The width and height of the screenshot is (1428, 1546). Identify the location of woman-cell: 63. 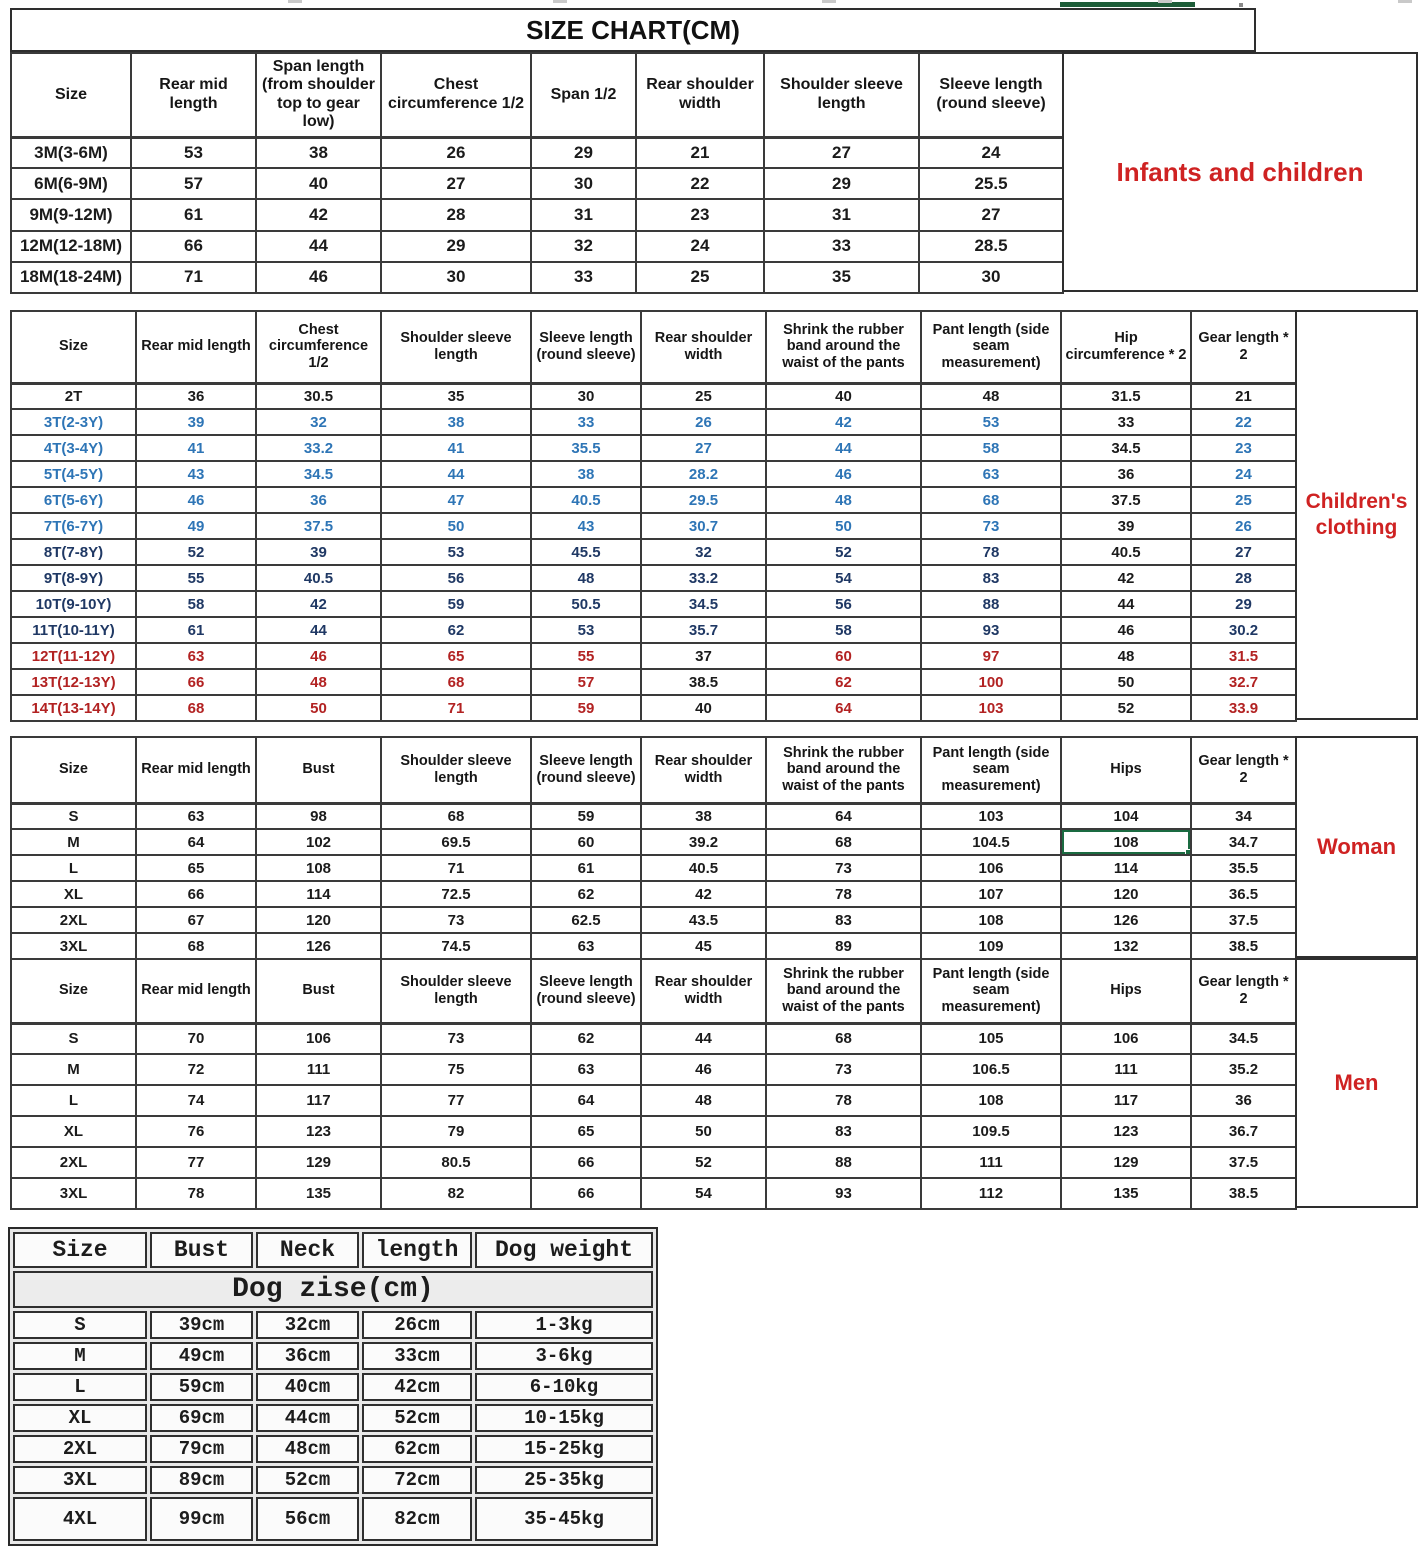
(196, 816).